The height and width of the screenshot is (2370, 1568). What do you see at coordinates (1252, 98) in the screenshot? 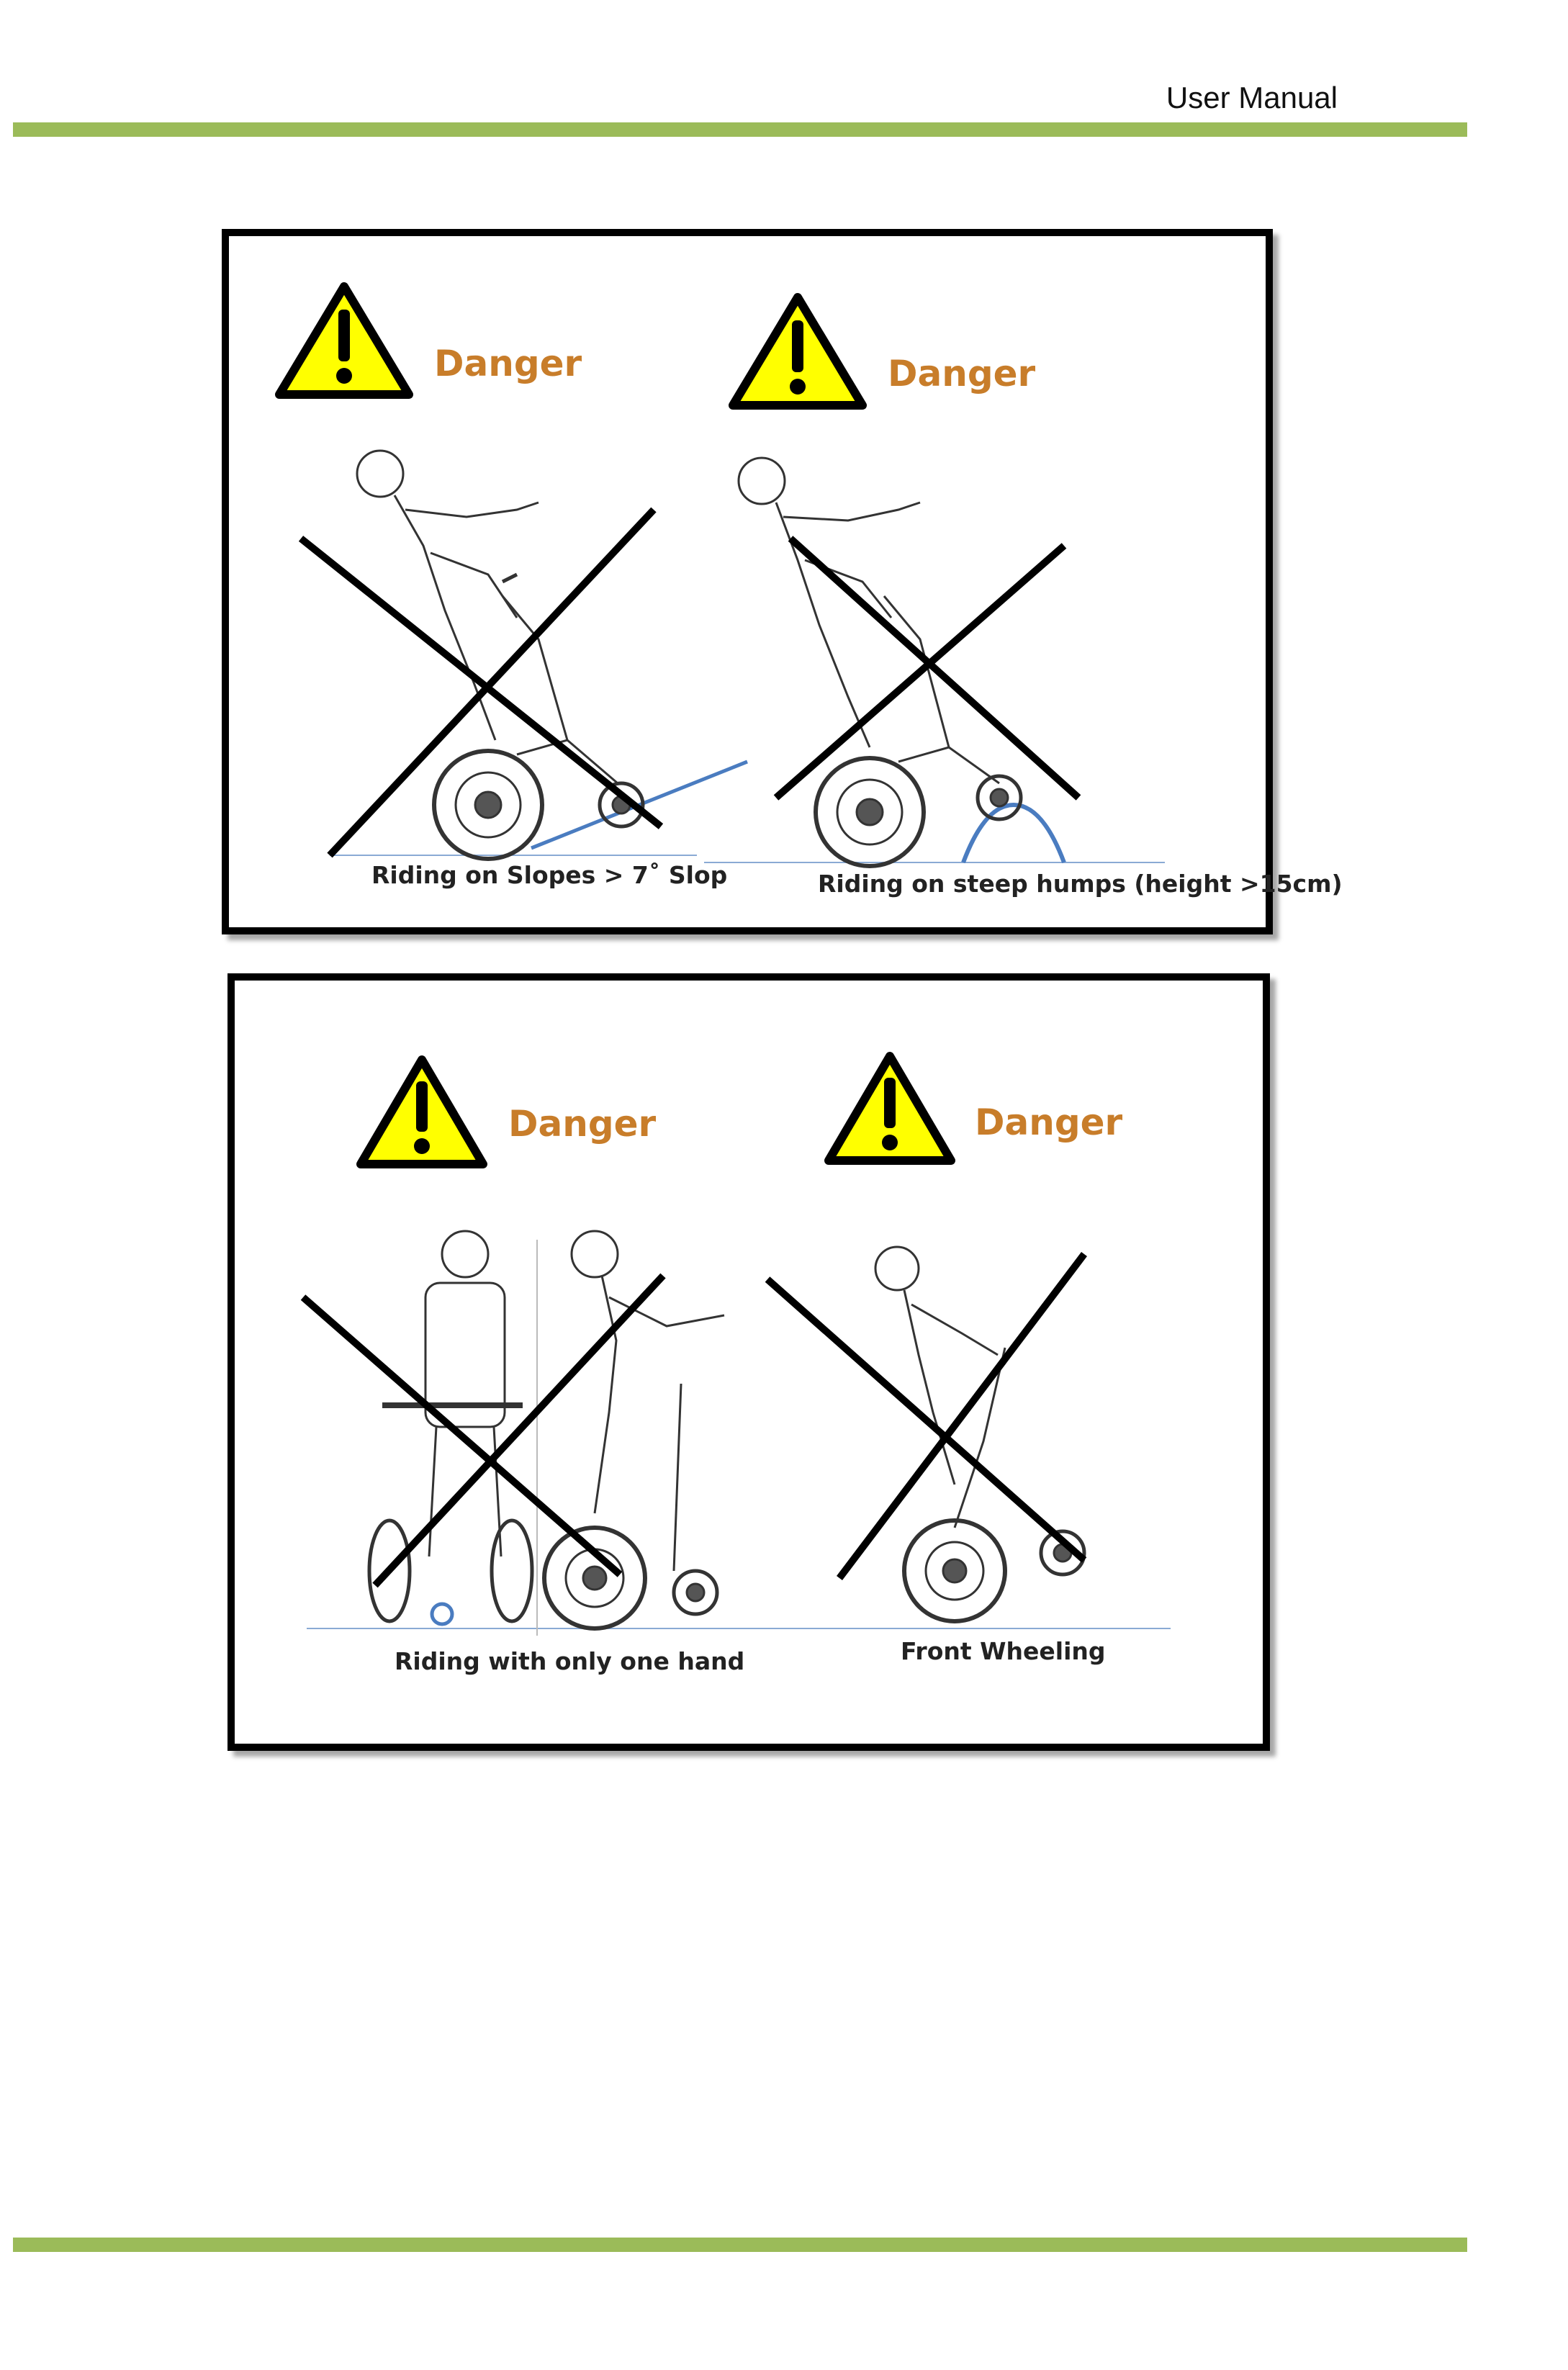
I see `header-title: User Manual` at bounding box center [1252, 98].